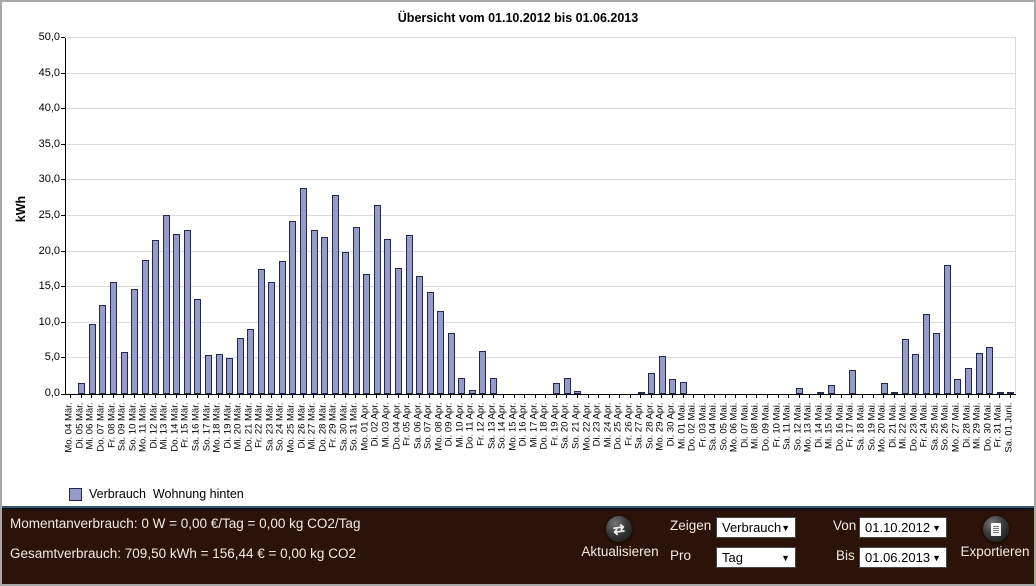 This screenshot has height=586, width=1036. I want to click on zeigen-select: Verbrauch ▼, so click(756, 527).